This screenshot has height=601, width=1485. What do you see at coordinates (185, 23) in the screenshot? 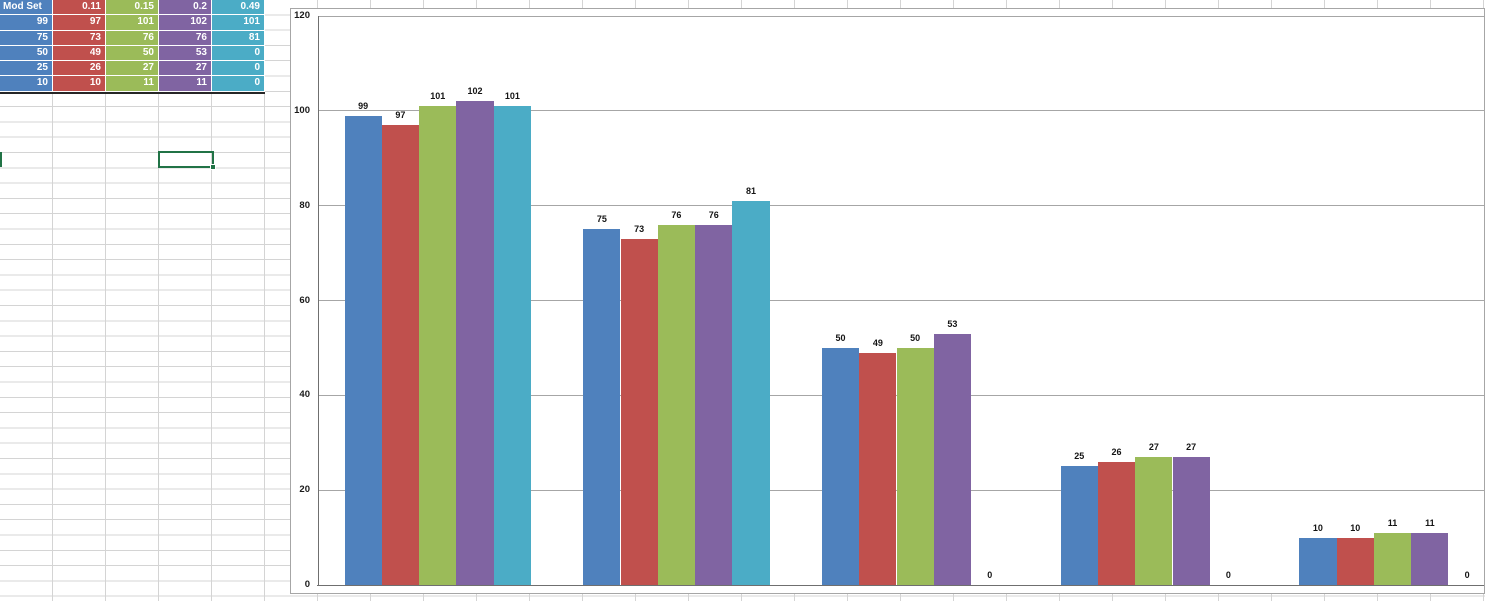
I see `table-cell: 102` at bounding box center [185, 23].